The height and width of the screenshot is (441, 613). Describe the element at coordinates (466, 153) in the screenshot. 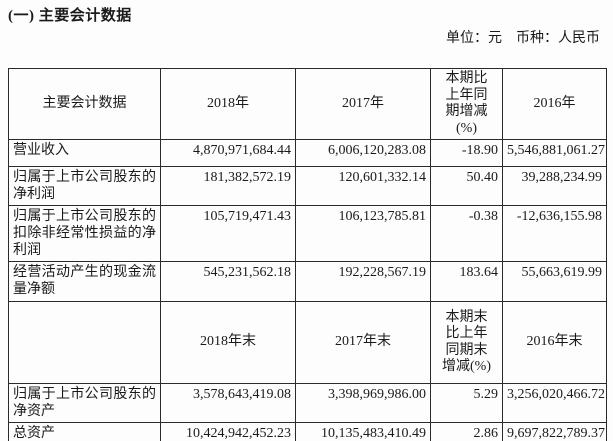

I see `value-cell-change-pct: -18.90` at that location.